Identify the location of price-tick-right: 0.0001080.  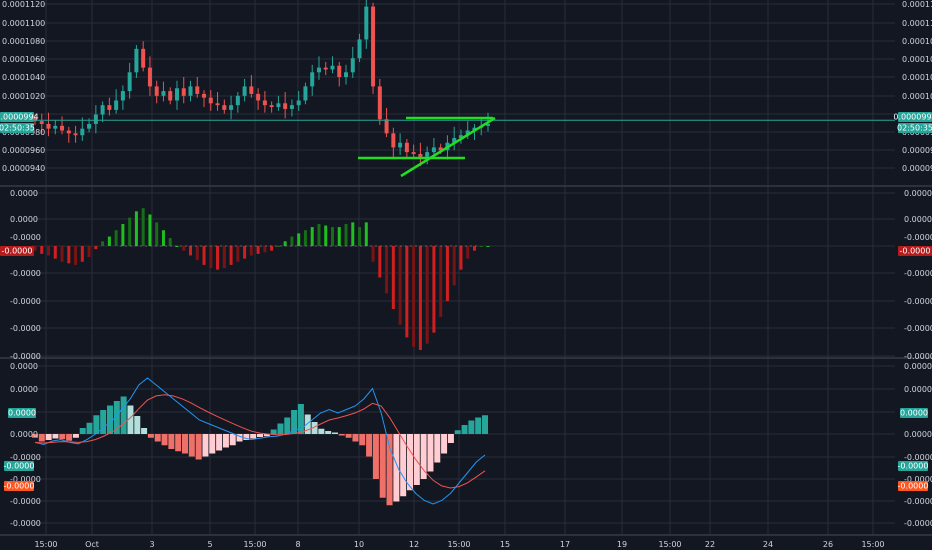
(917, 41).